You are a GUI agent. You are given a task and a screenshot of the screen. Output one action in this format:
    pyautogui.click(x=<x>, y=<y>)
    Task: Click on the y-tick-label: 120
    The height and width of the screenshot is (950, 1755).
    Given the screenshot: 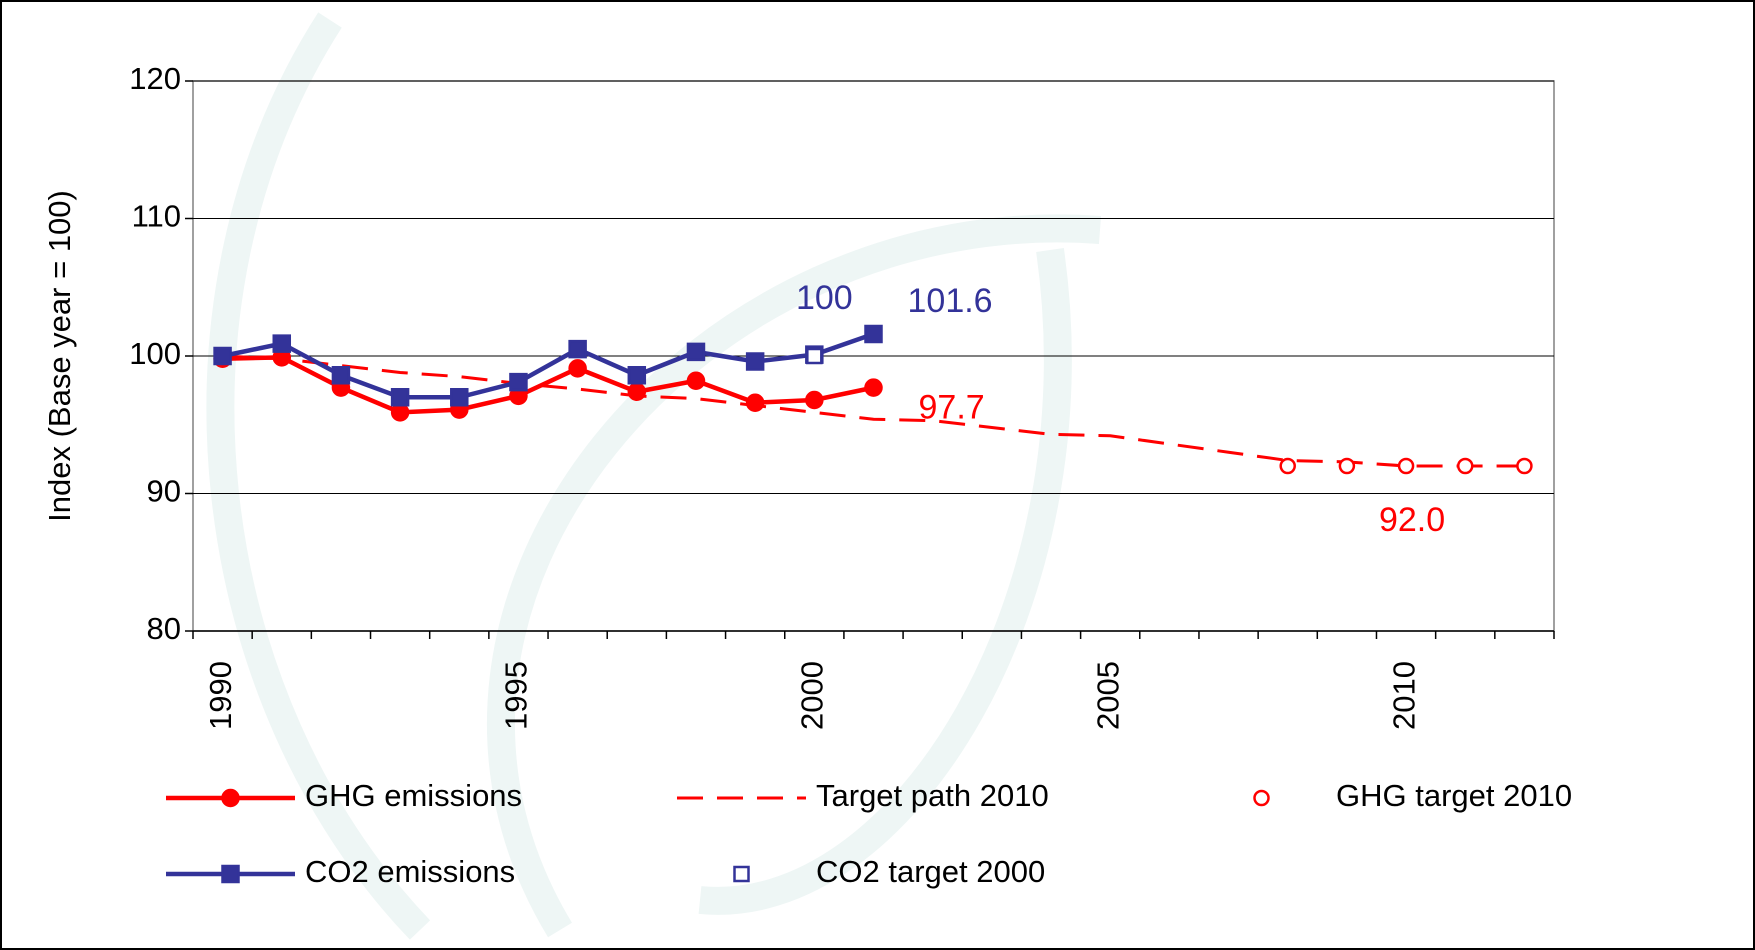 What is the action you would take?
    pyautogui.click(x=155, y=78)
    